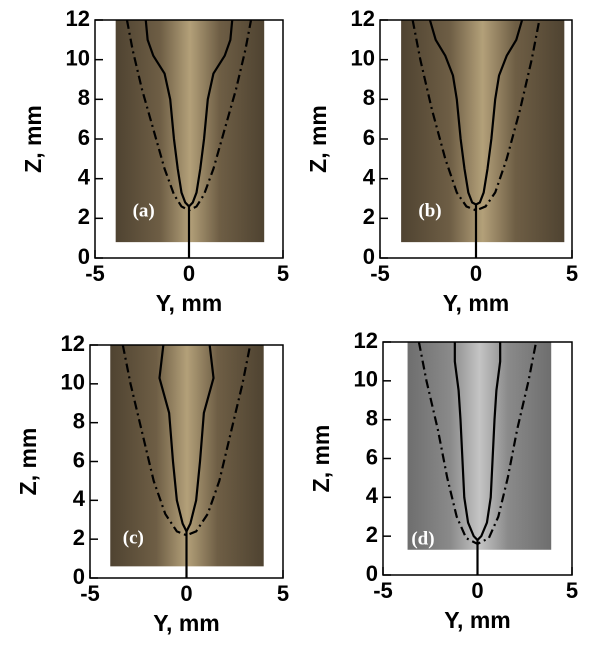 The height and width of the screenshot is (650, 589). What do you see at coordinates (133, 538) in the screenshot?
I see `panel-label: (c)` at bounding box center [133, 538].